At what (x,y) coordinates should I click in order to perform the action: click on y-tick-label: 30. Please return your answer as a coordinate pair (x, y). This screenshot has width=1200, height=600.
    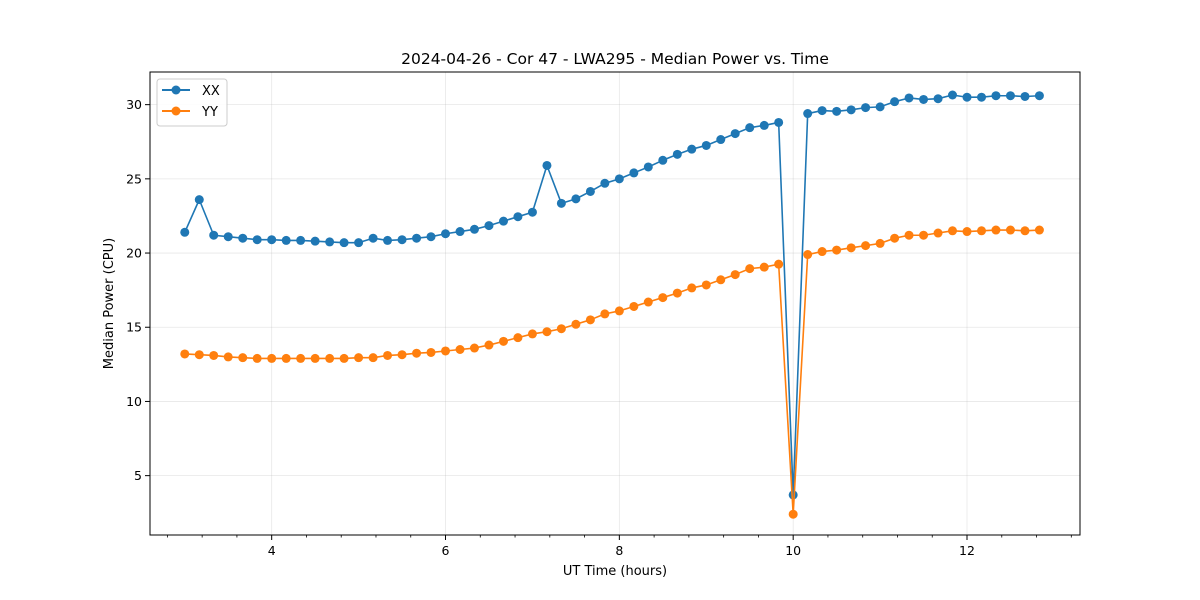
    Looking at the image, I should click on (134, 104).